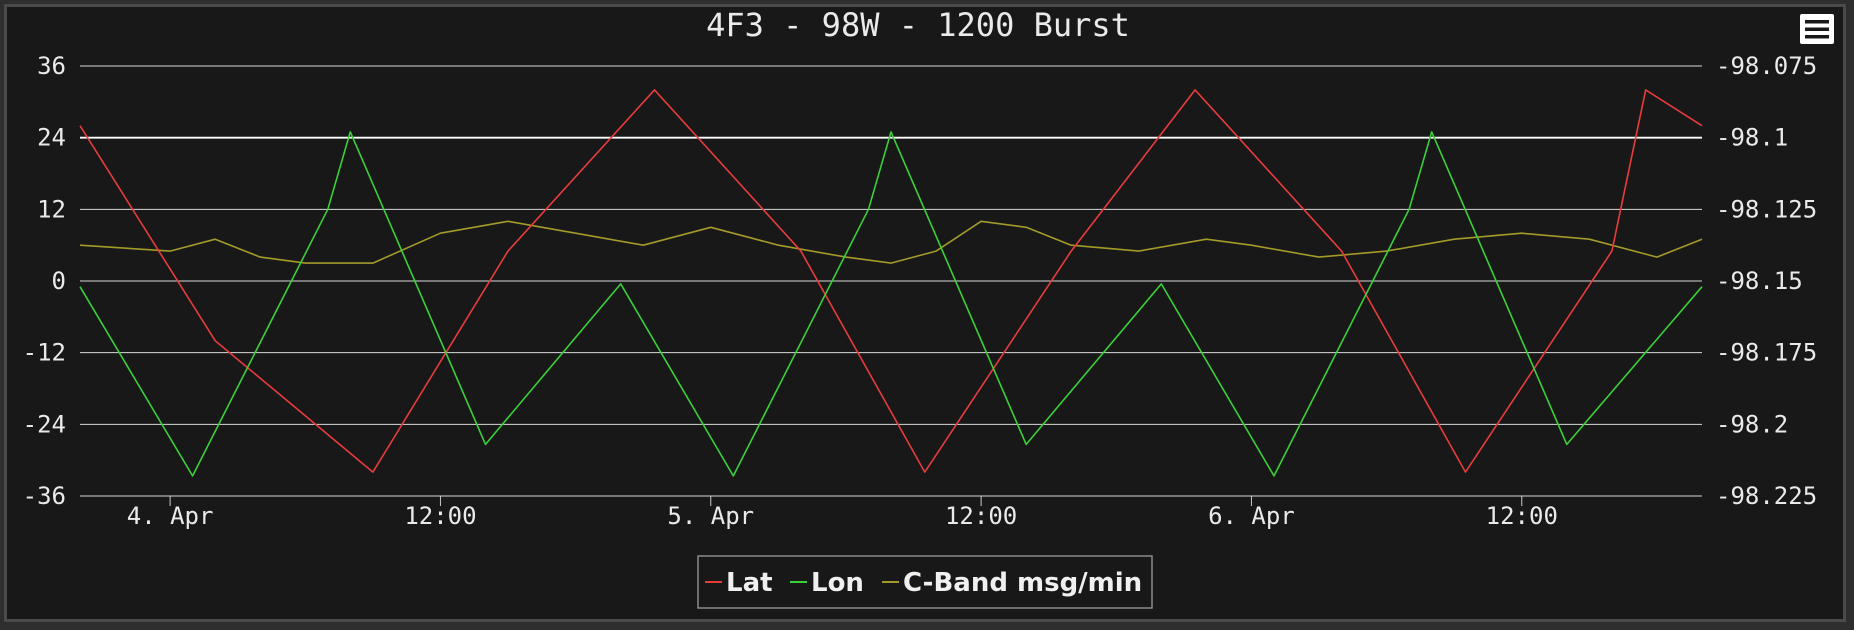 The width and height of the screenshot is (1854, 630). I want to click on y-right-tick-label: -98.075, so click(1766, 66).